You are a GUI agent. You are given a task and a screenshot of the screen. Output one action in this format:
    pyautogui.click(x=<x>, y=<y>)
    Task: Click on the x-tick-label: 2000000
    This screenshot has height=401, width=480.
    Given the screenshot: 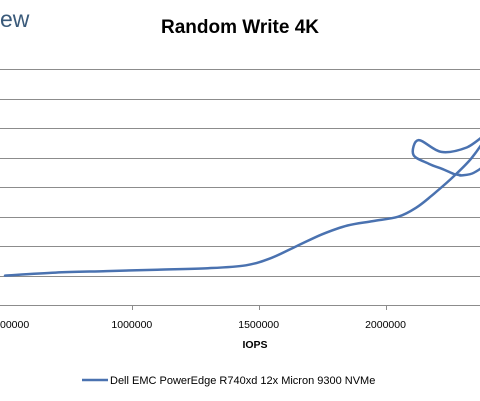 What is the action you would take?
    pyautogui.click(x=385, y=325)
    